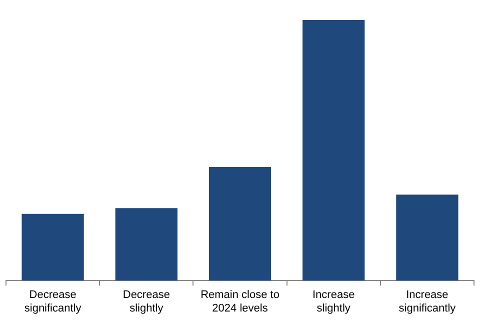 This screenshot has width=480, height=320. Describe the element at coordinates (146, 301) in the screenshot. I see `x-tick-label: Decrease slightly` at that location.